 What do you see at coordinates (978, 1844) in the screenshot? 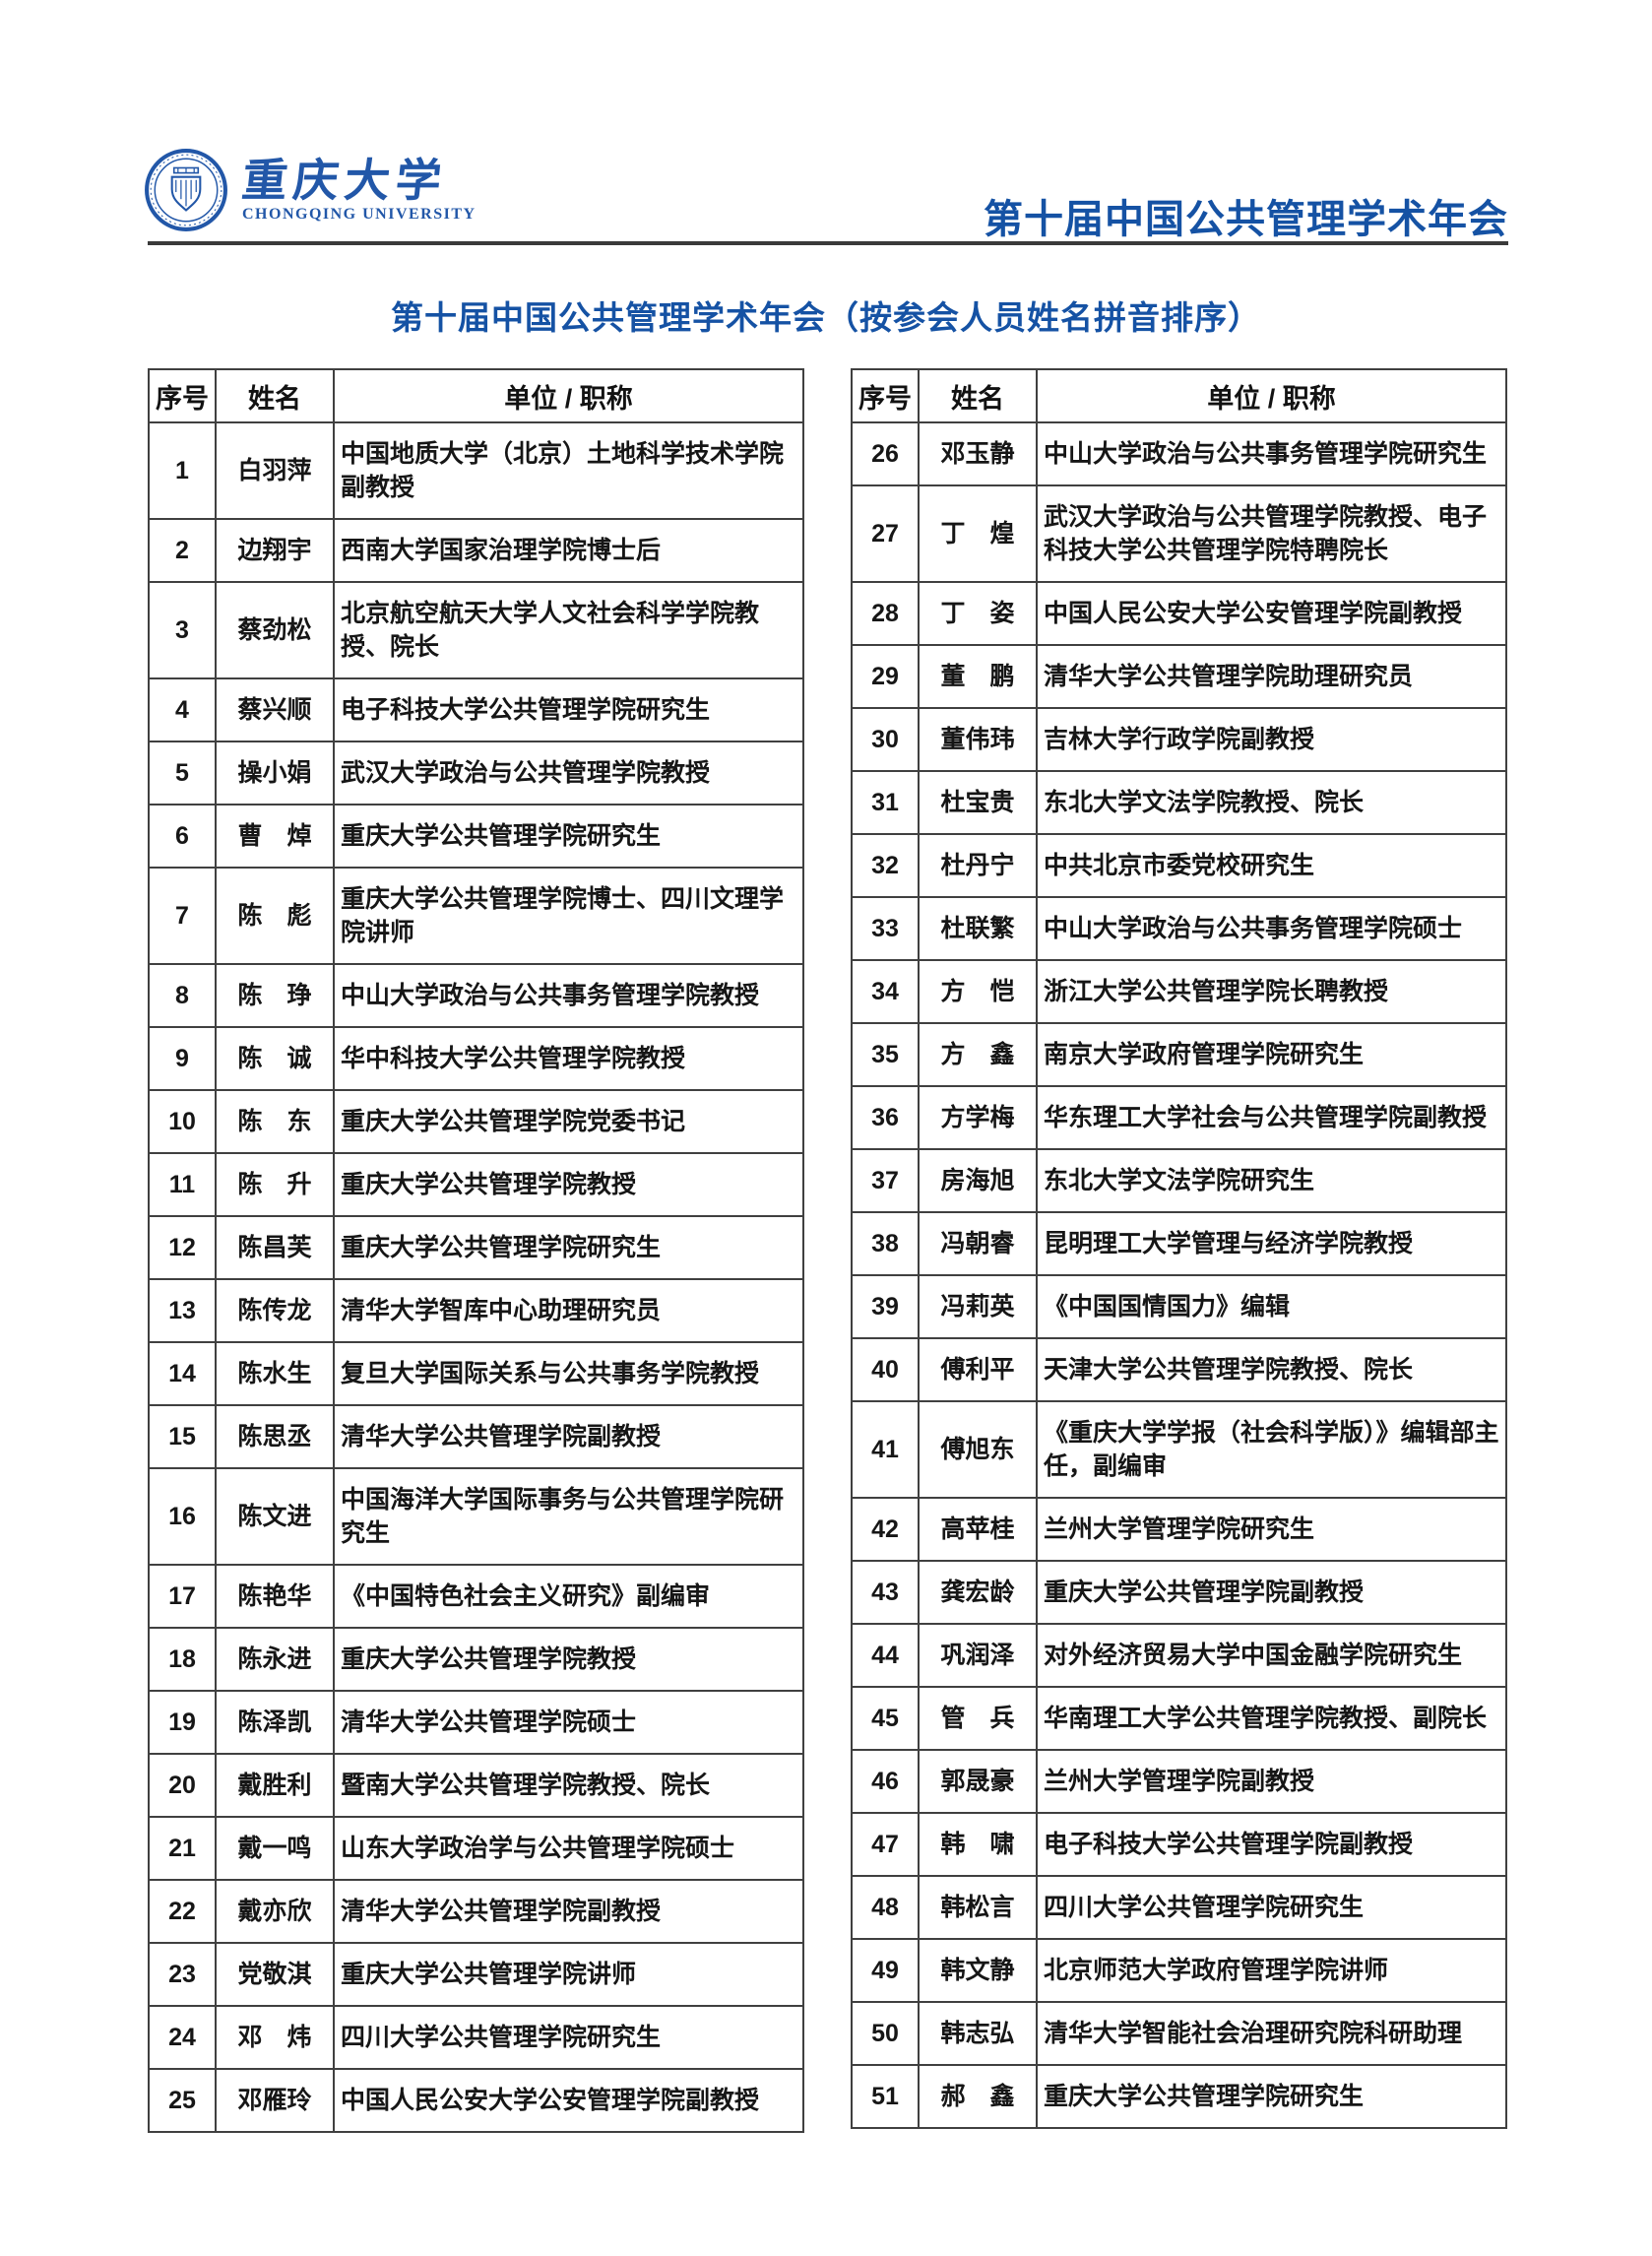
I see `name-cell: 韩 啸` at bounding box center [978, 1844].